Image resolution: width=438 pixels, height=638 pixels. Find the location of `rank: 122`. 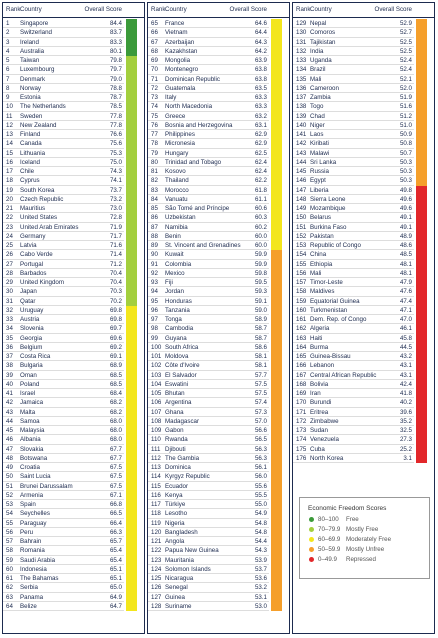

rank: 122 is located at coordinates (156, 551).